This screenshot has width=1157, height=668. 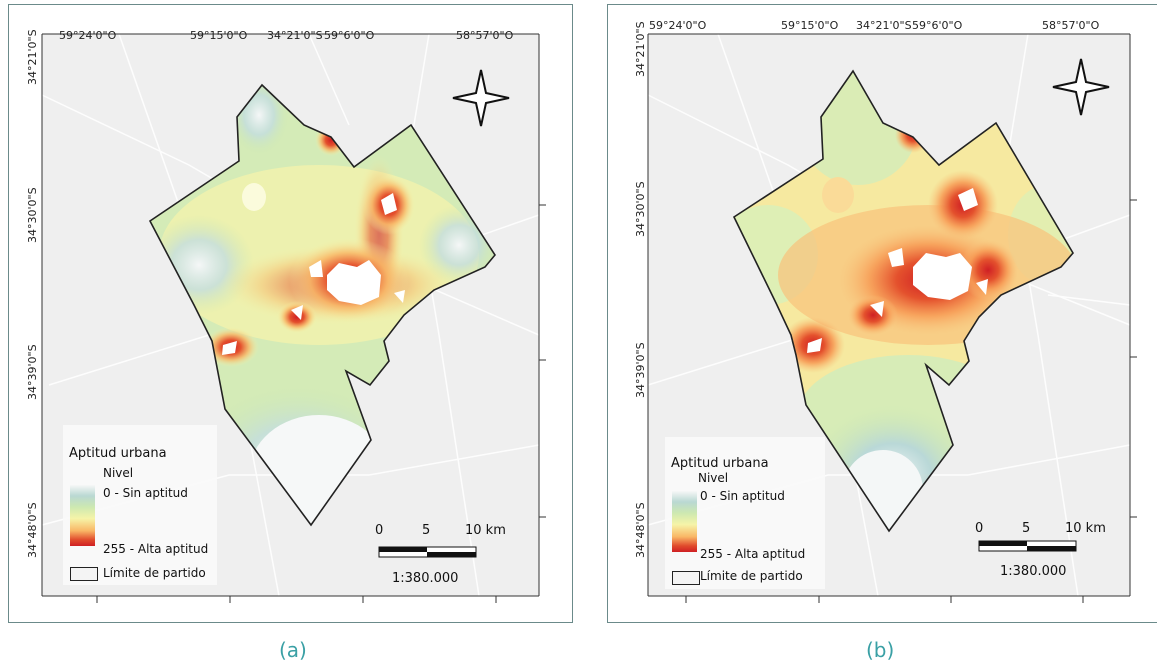 What do you see at coordinates (640, 49) in the screenshot?
I see `coord-left-b-0: 34°21'0"S` at bounding box center [640, 49].